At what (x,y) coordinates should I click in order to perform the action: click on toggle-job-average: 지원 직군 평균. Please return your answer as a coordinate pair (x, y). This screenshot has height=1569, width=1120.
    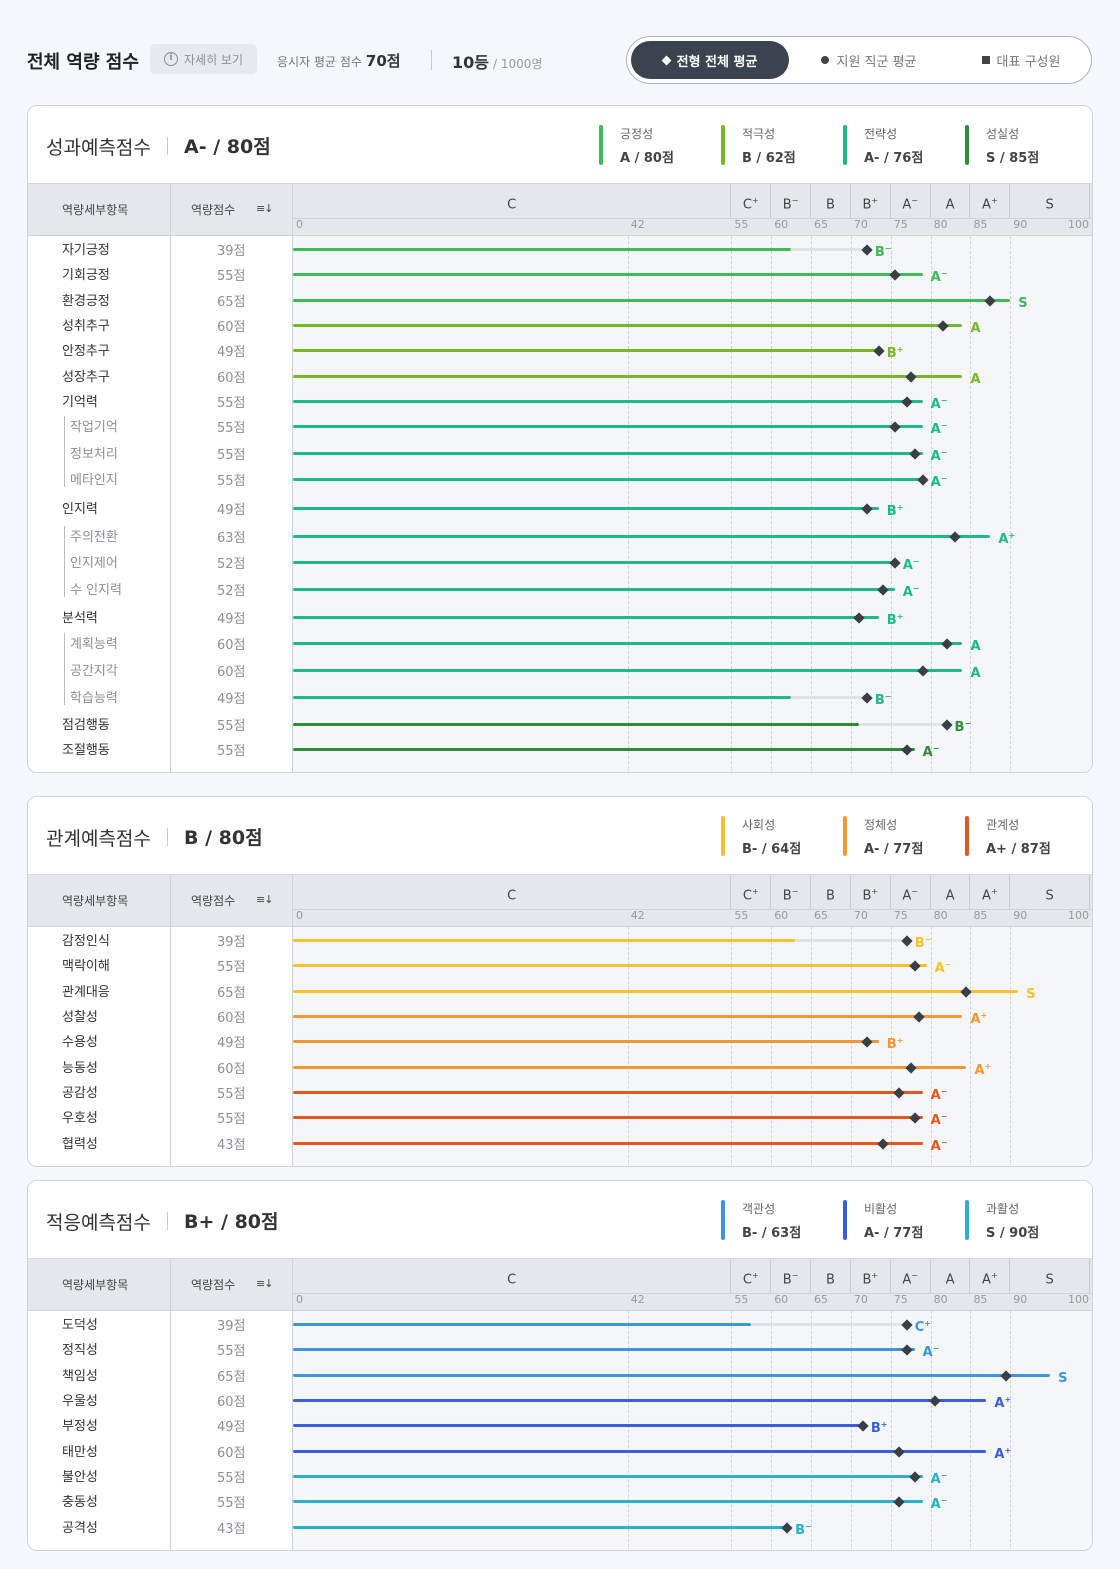
    Looking at the image, I should click on (869, 60).